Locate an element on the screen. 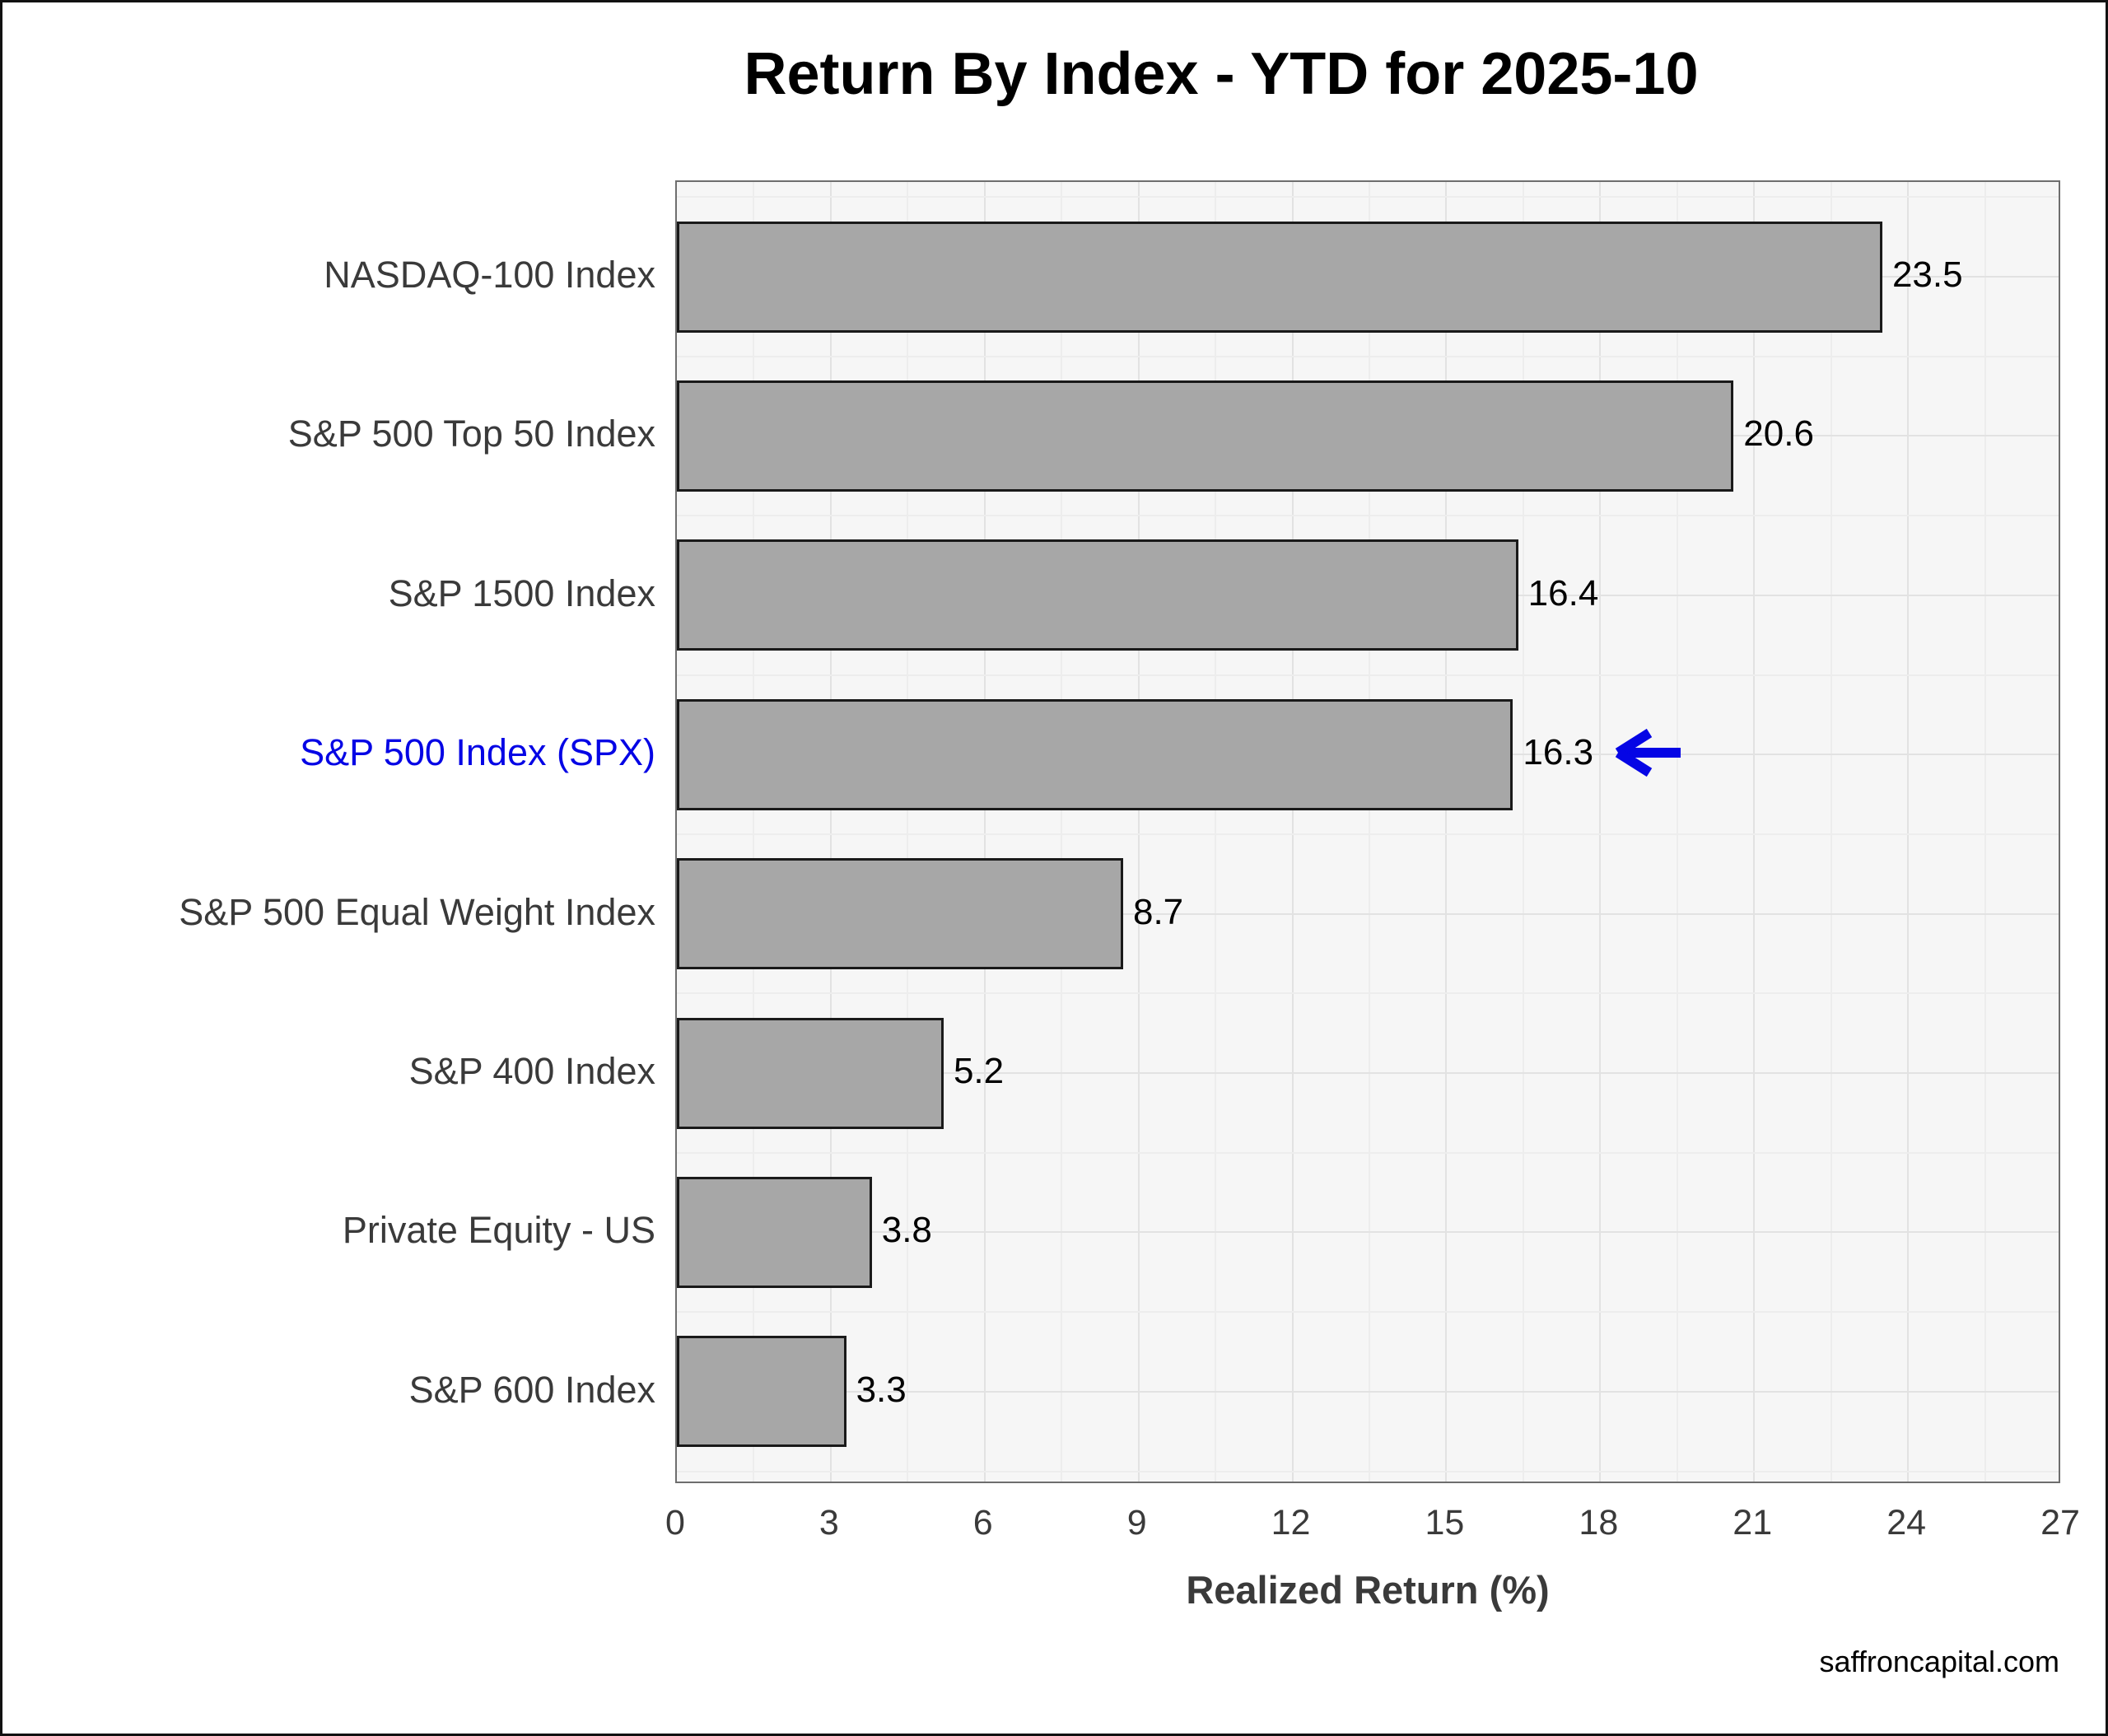 The width and height of the screenshot is (2108, 1736). watermark: saffroncapital.com is located at coordinates (1939, 1661).